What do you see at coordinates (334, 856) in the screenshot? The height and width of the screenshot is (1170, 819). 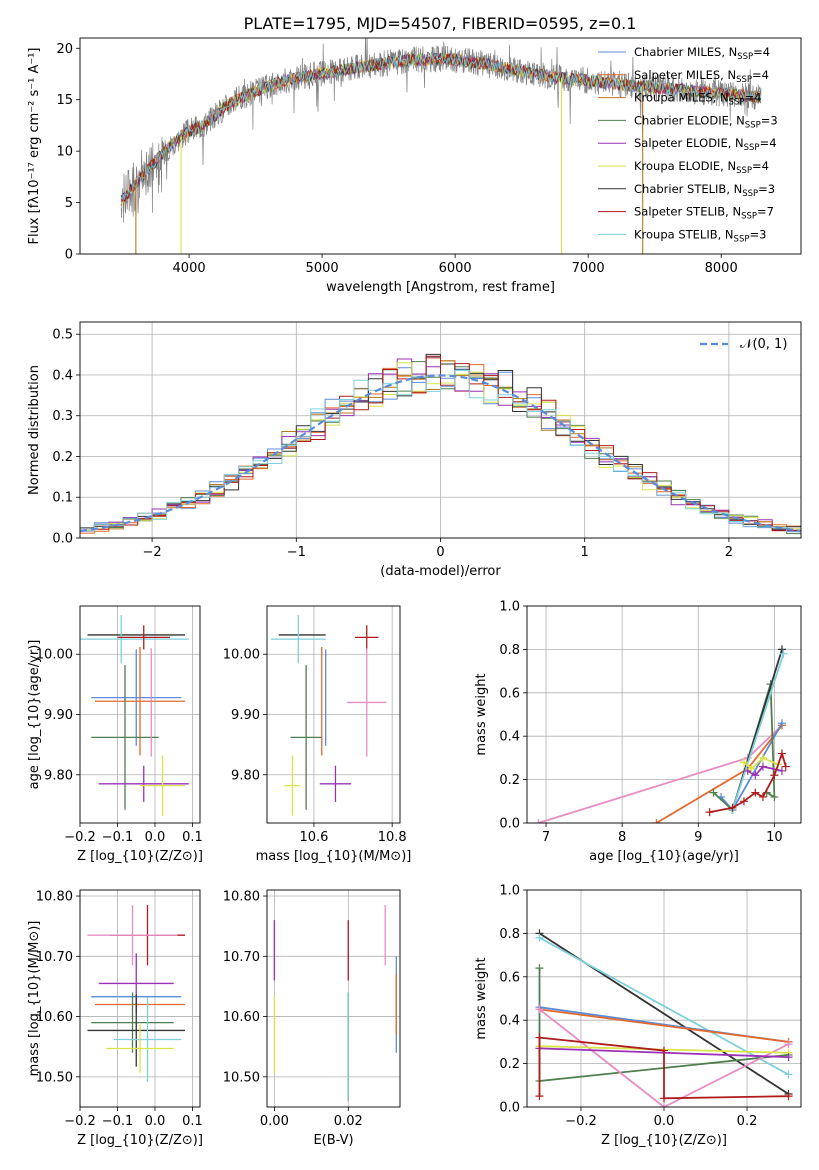 I see `x-axis-label: mass [log_{10}(M/M⊙)]` at bounding box center [334, 856].